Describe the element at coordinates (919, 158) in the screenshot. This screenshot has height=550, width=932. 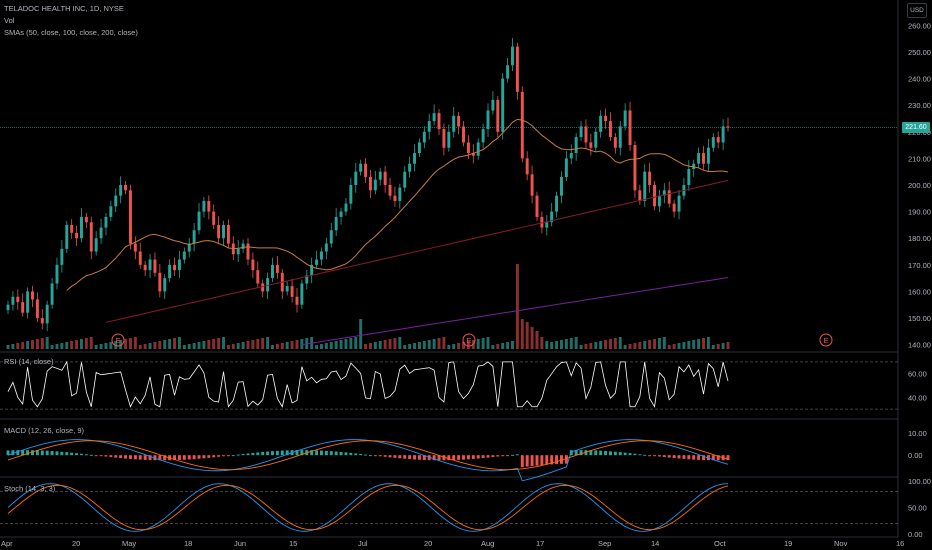
I see `price-tick-label: 210.00` at that location.